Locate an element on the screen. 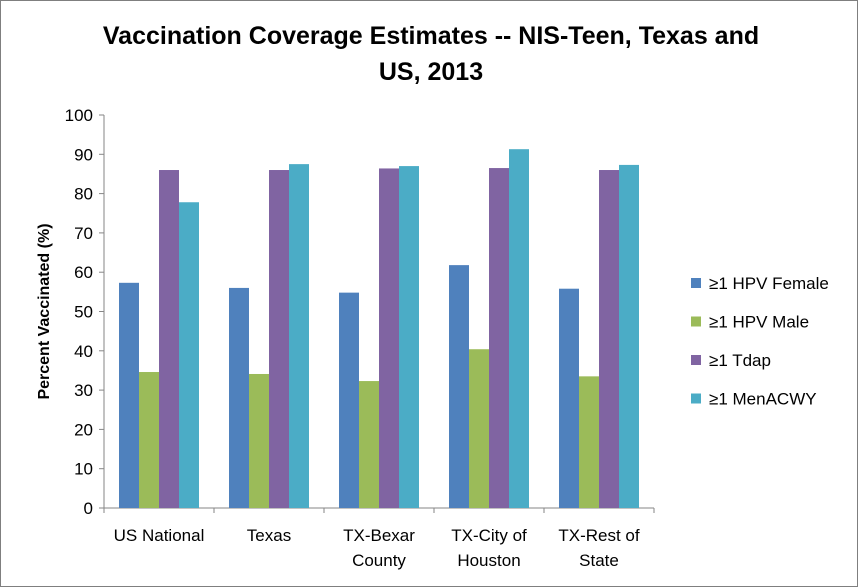 This screenshot has width=858, height=587. legend-label: ≥1 Tdap is located at coordinates (740, 360).